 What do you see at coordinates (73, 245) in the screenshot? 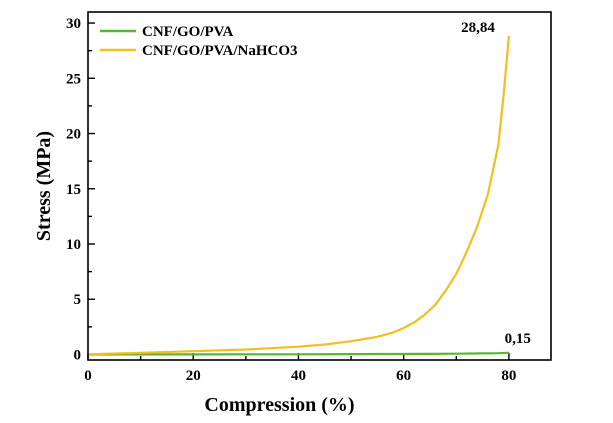
I see `y-tick-label: 10` at bounding box center [73, 245].